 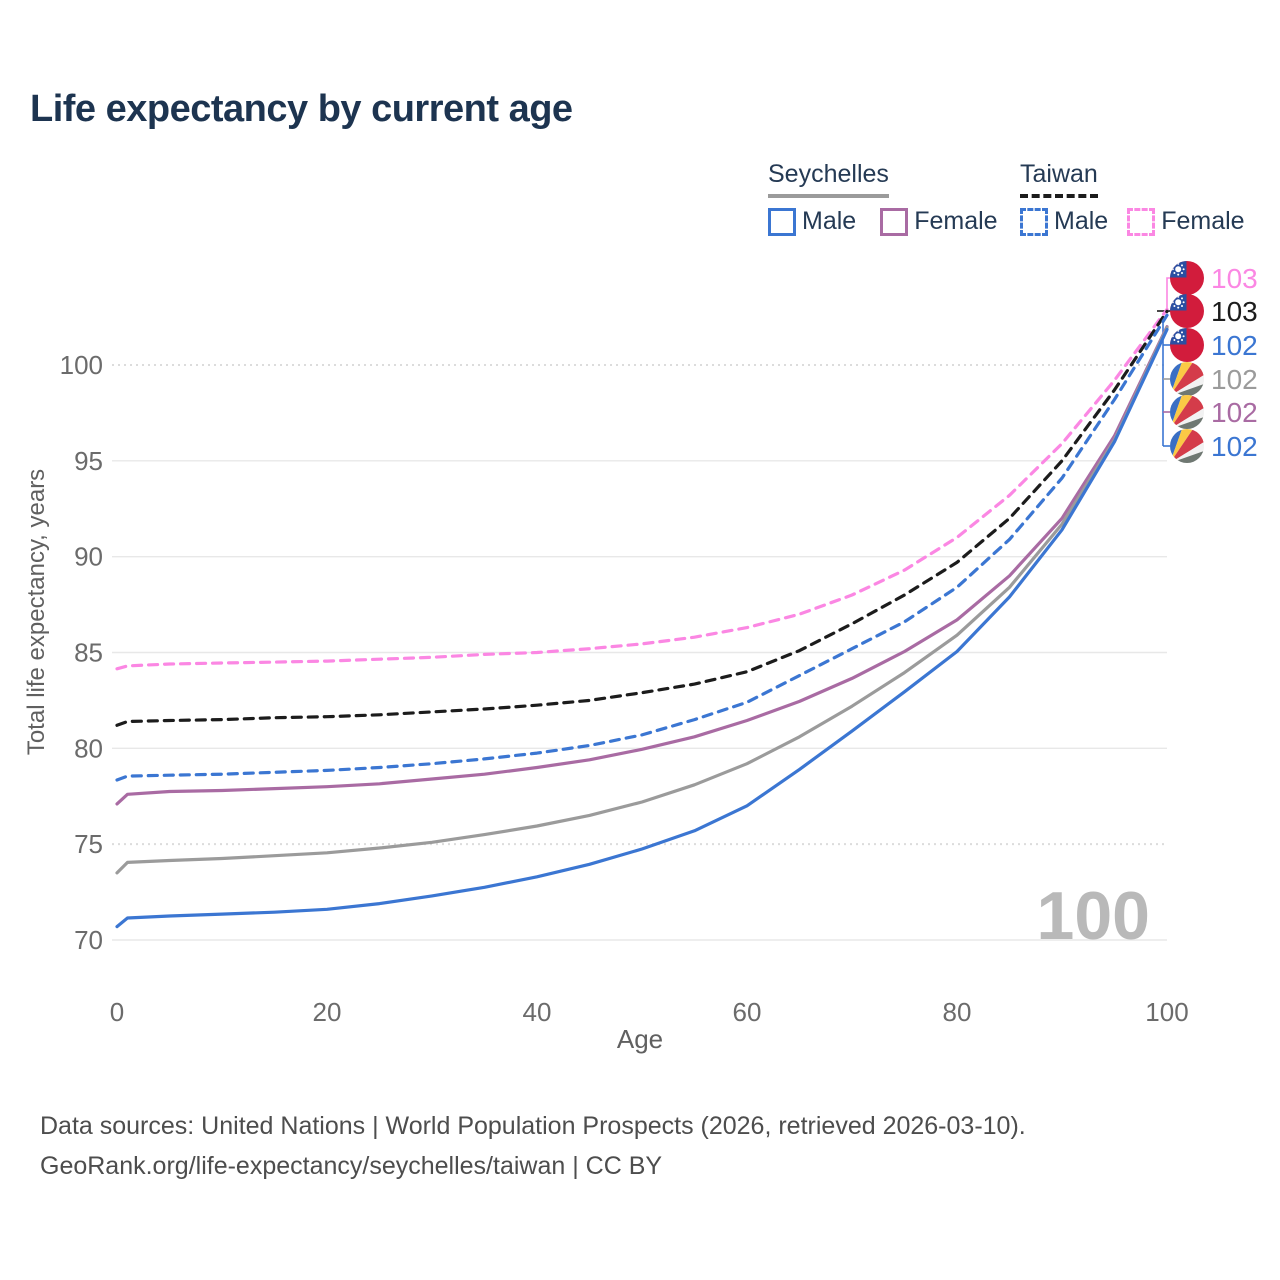 I want to click on end-value-label-4: 102, so click(x=1234, y=412).